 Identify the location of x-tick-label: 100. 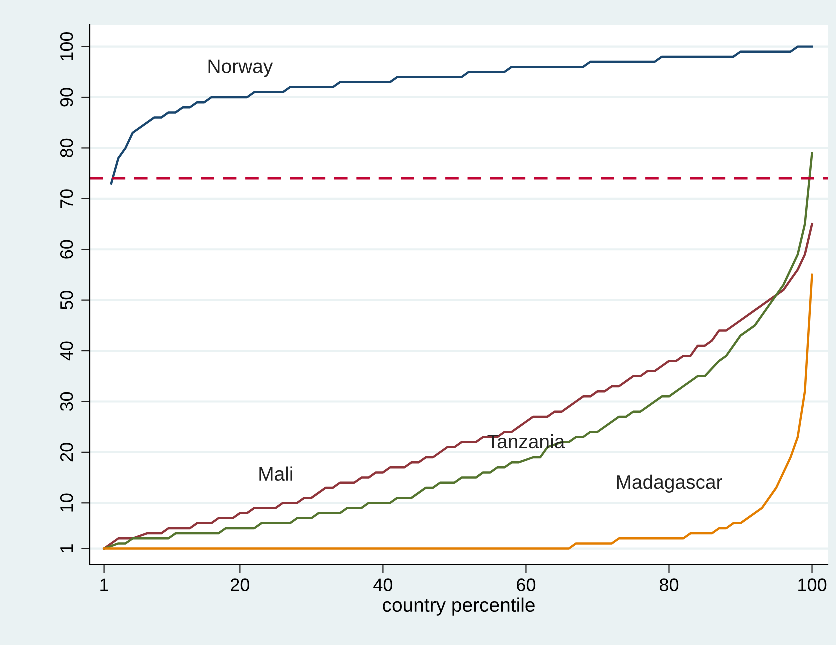
(812, 585).